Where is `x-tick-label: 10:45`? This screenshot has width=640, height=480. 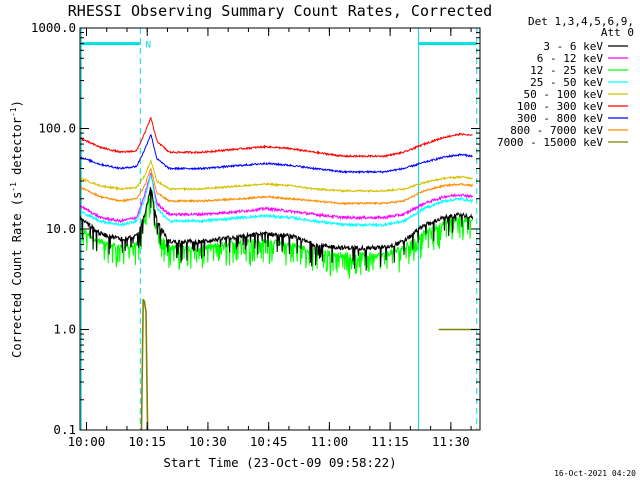
x-tick-label: 10:45 is located at coordinates (269, 441).